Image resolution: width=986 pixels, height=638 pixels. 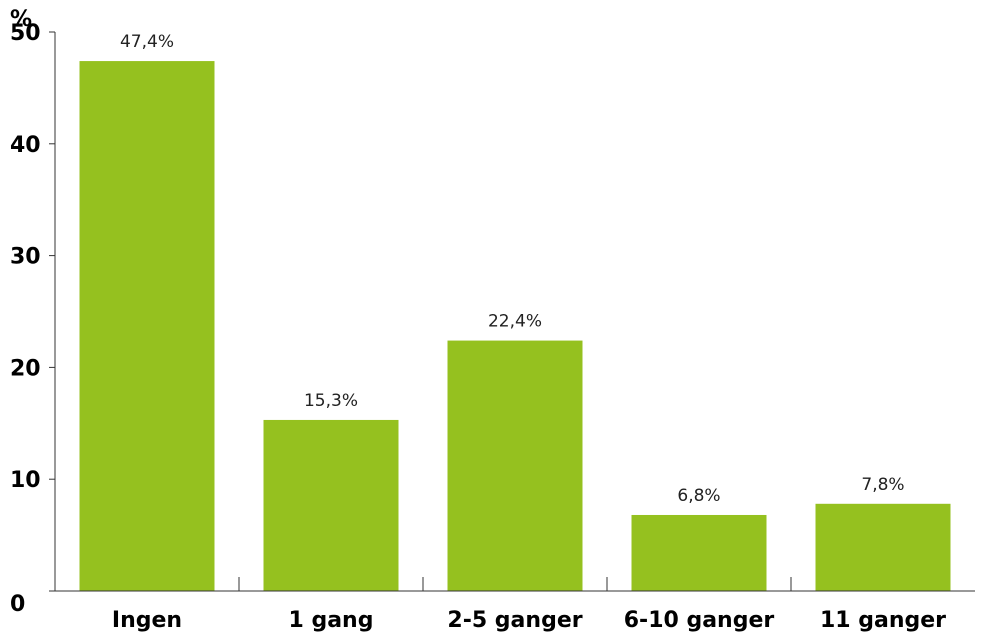 What do you see at coordinates (25, 257) in the screenshot?
I see `y-tick-label: 30` at bounding box center [25, 257].